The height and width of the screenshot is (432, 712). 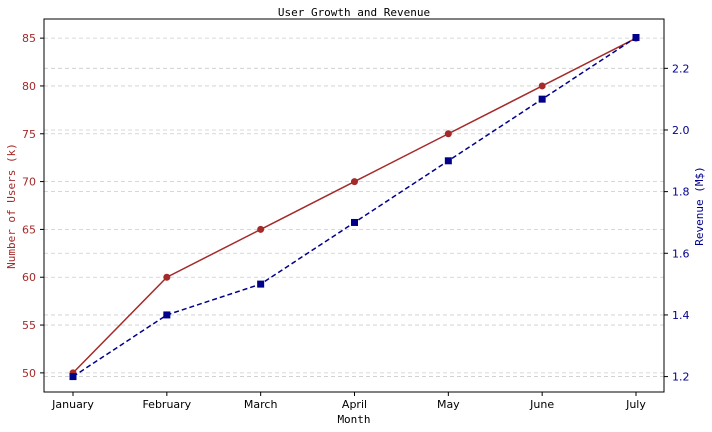 I want to click on left-tick-label: 80, so click(x=29, y=86).